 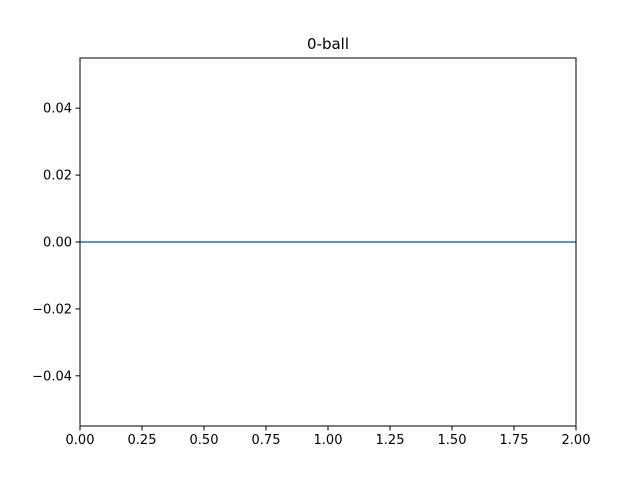 What do you see at coordinates (142, 440) in the screenshot?
I see `x-tick-label: 0.25` at bounding box center [142, 440].